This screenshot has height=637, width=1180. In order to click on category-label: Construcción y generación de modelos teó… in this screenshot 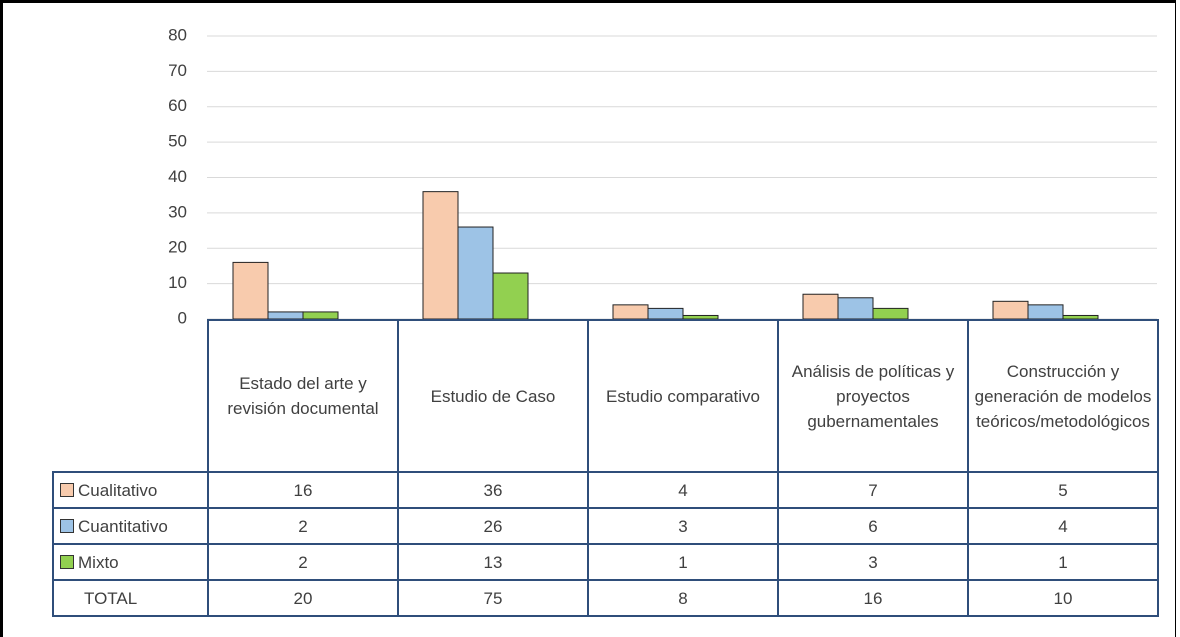, I will do `click(1063, 396)`.